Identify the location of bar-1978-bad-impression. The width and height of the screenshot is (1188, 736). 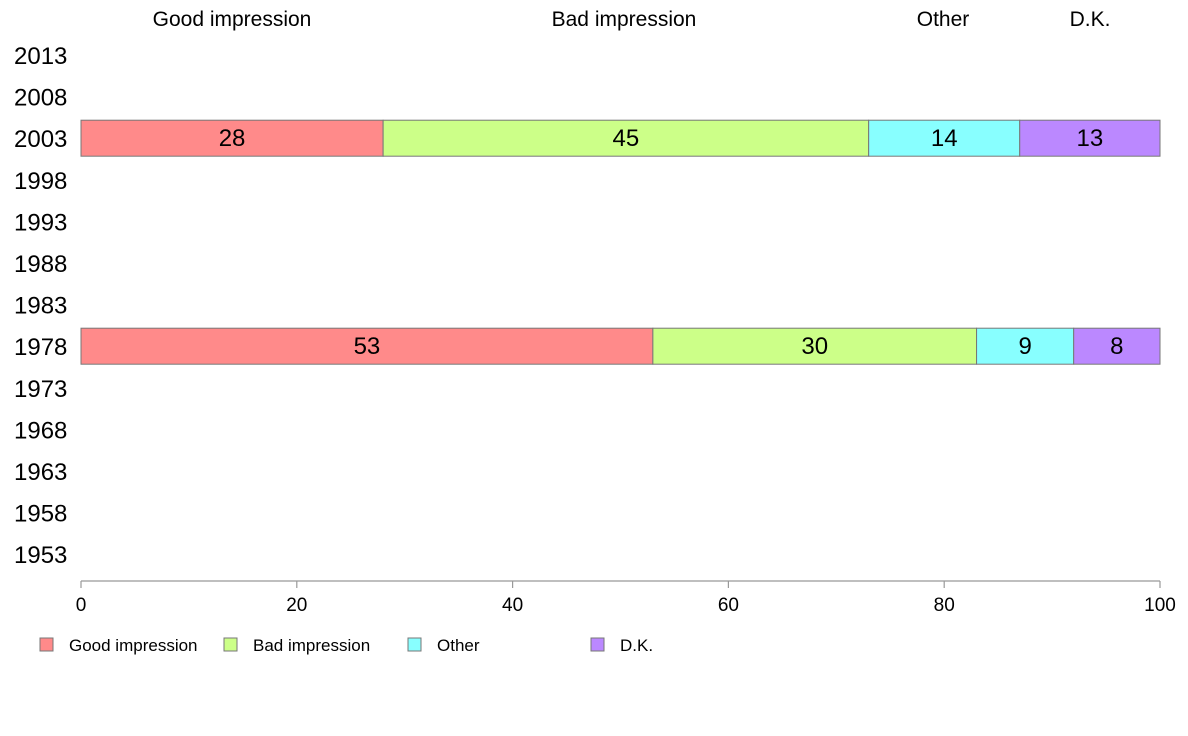
(815, 346).